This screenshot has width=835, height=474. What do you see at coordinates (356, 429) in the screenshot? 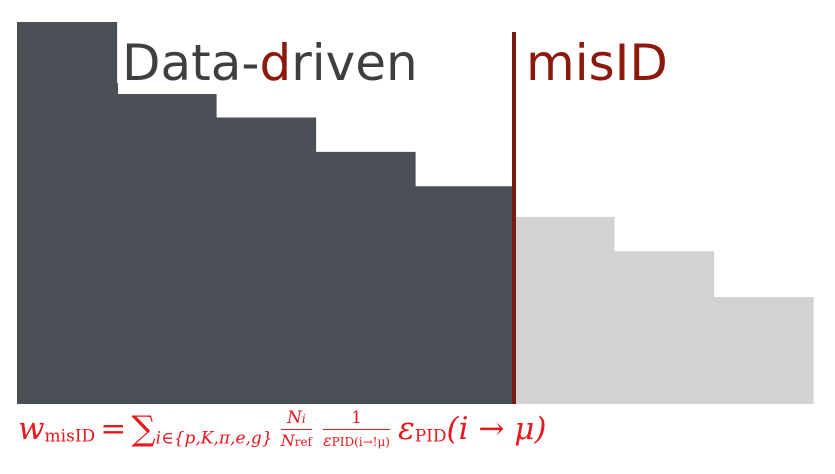
I see `formula-frac-eps: 1 εPID(i→!μ)` at bounding box center [356, 429].